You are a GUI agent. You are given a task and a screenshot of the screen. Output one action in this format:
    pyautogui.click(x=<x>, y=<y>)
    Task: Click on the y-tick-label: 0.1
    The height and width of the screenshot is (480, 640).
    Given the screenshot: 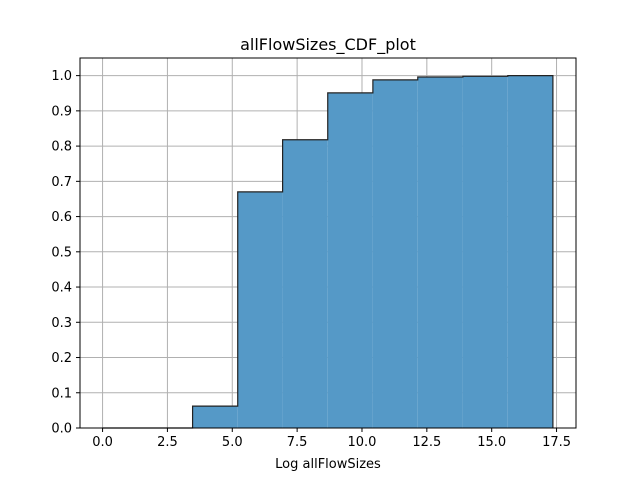 What is the action you would take?
    pyautogui.click(x=61, y=393)
    